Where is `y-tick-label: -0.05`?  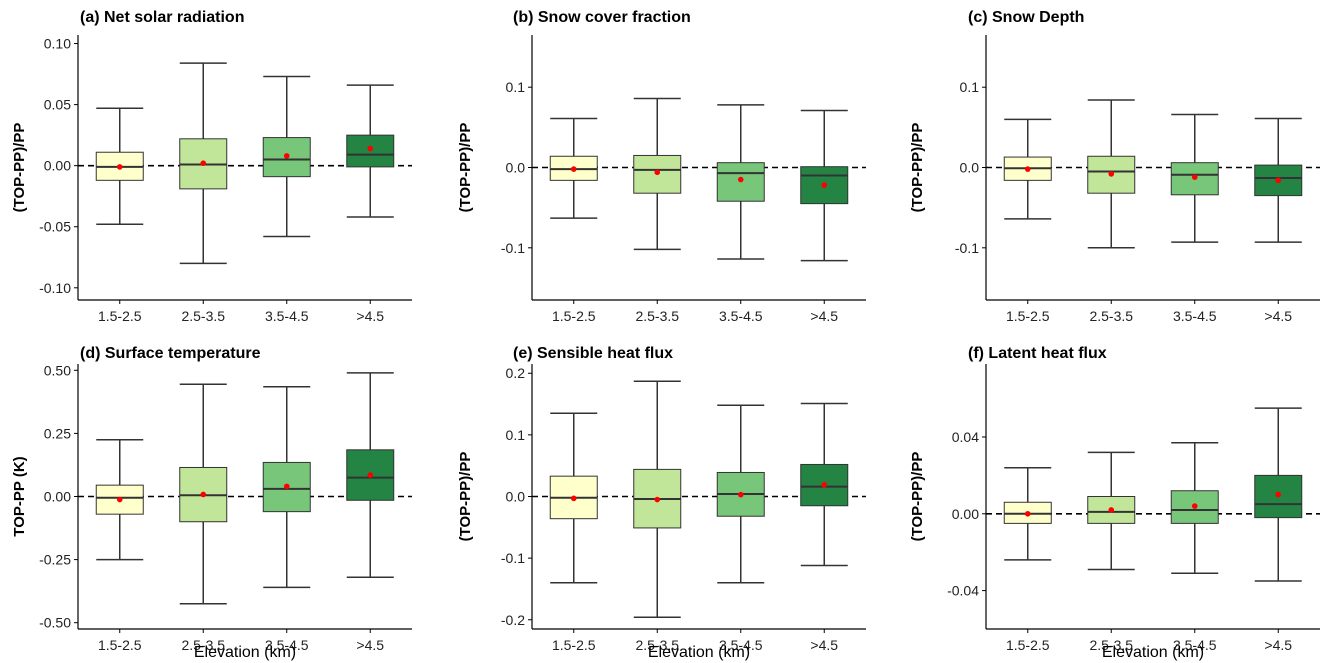
y-tick-label: -0.05 is located at coordinates (55, 227).